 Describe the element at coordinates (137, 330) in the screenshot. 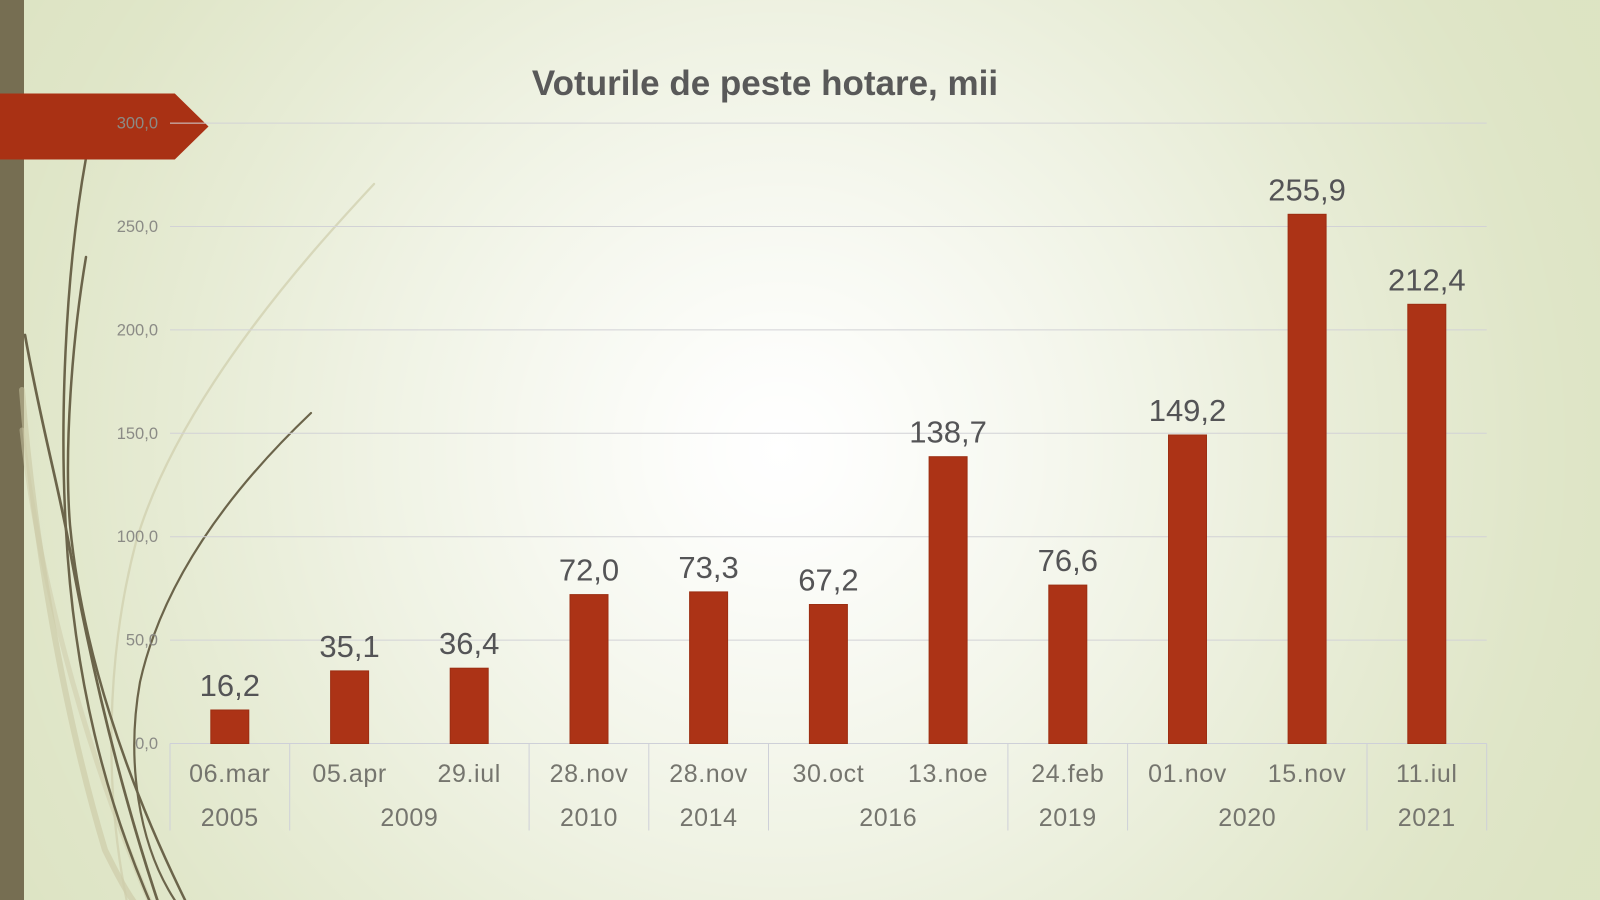

I see `svg-text: 200,0` at that location.